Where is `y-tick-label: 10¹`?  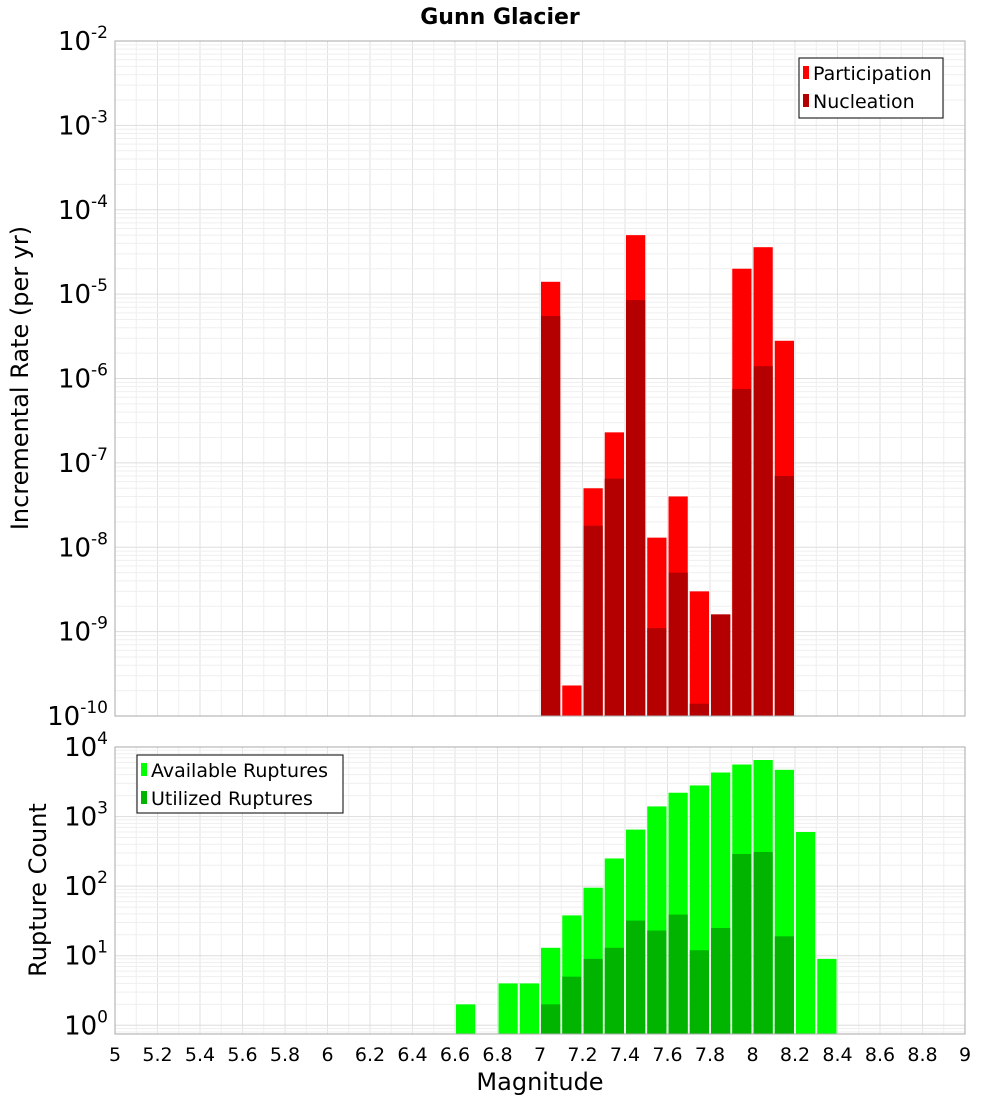 y-tick-label: 10¹ is located at coordinates (86, 955).